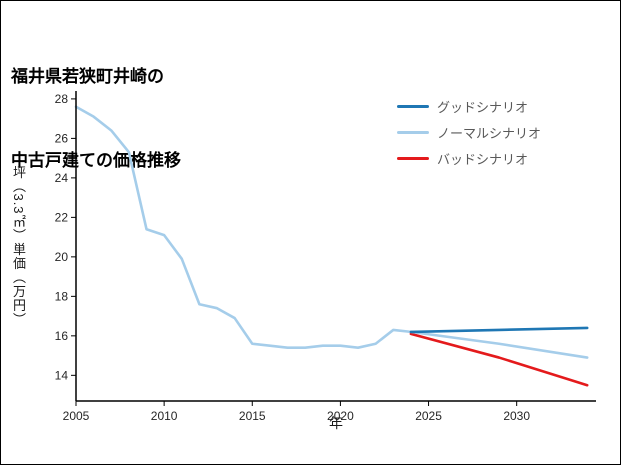 The image size is (621, 465). What do you see at coordinates (62, 217) in the screenshot?
I see `y-tick-label: 22` at bounding box center [62, 217].